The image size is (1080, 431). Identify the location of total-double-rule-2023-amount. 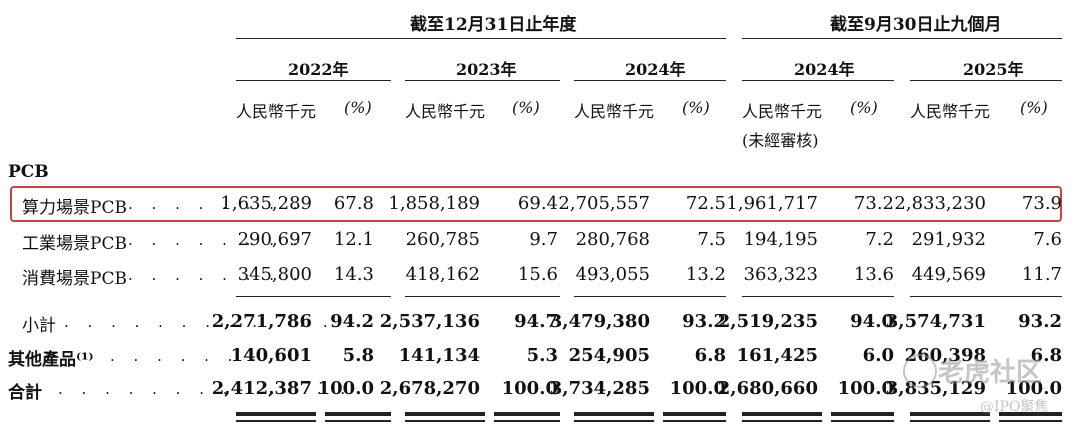
(445, 414).